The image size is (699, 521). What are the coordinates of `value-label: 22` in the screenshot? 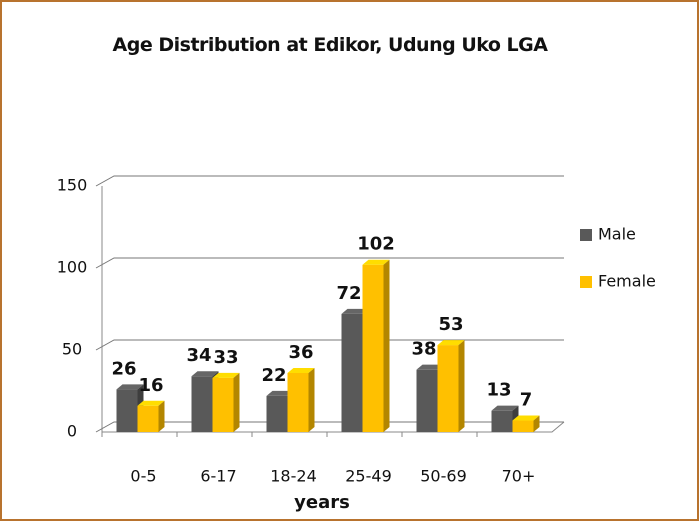 It's located at (273, 375).